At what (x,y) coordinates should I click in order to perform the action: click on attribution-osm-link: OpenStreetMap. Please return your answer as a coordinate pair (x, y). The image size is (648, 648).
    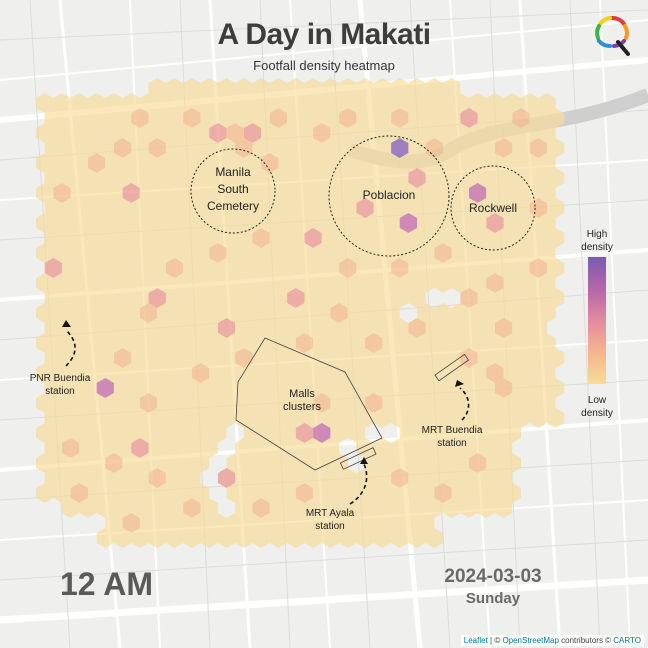
    Looking at the image, I should click on (530, 640).